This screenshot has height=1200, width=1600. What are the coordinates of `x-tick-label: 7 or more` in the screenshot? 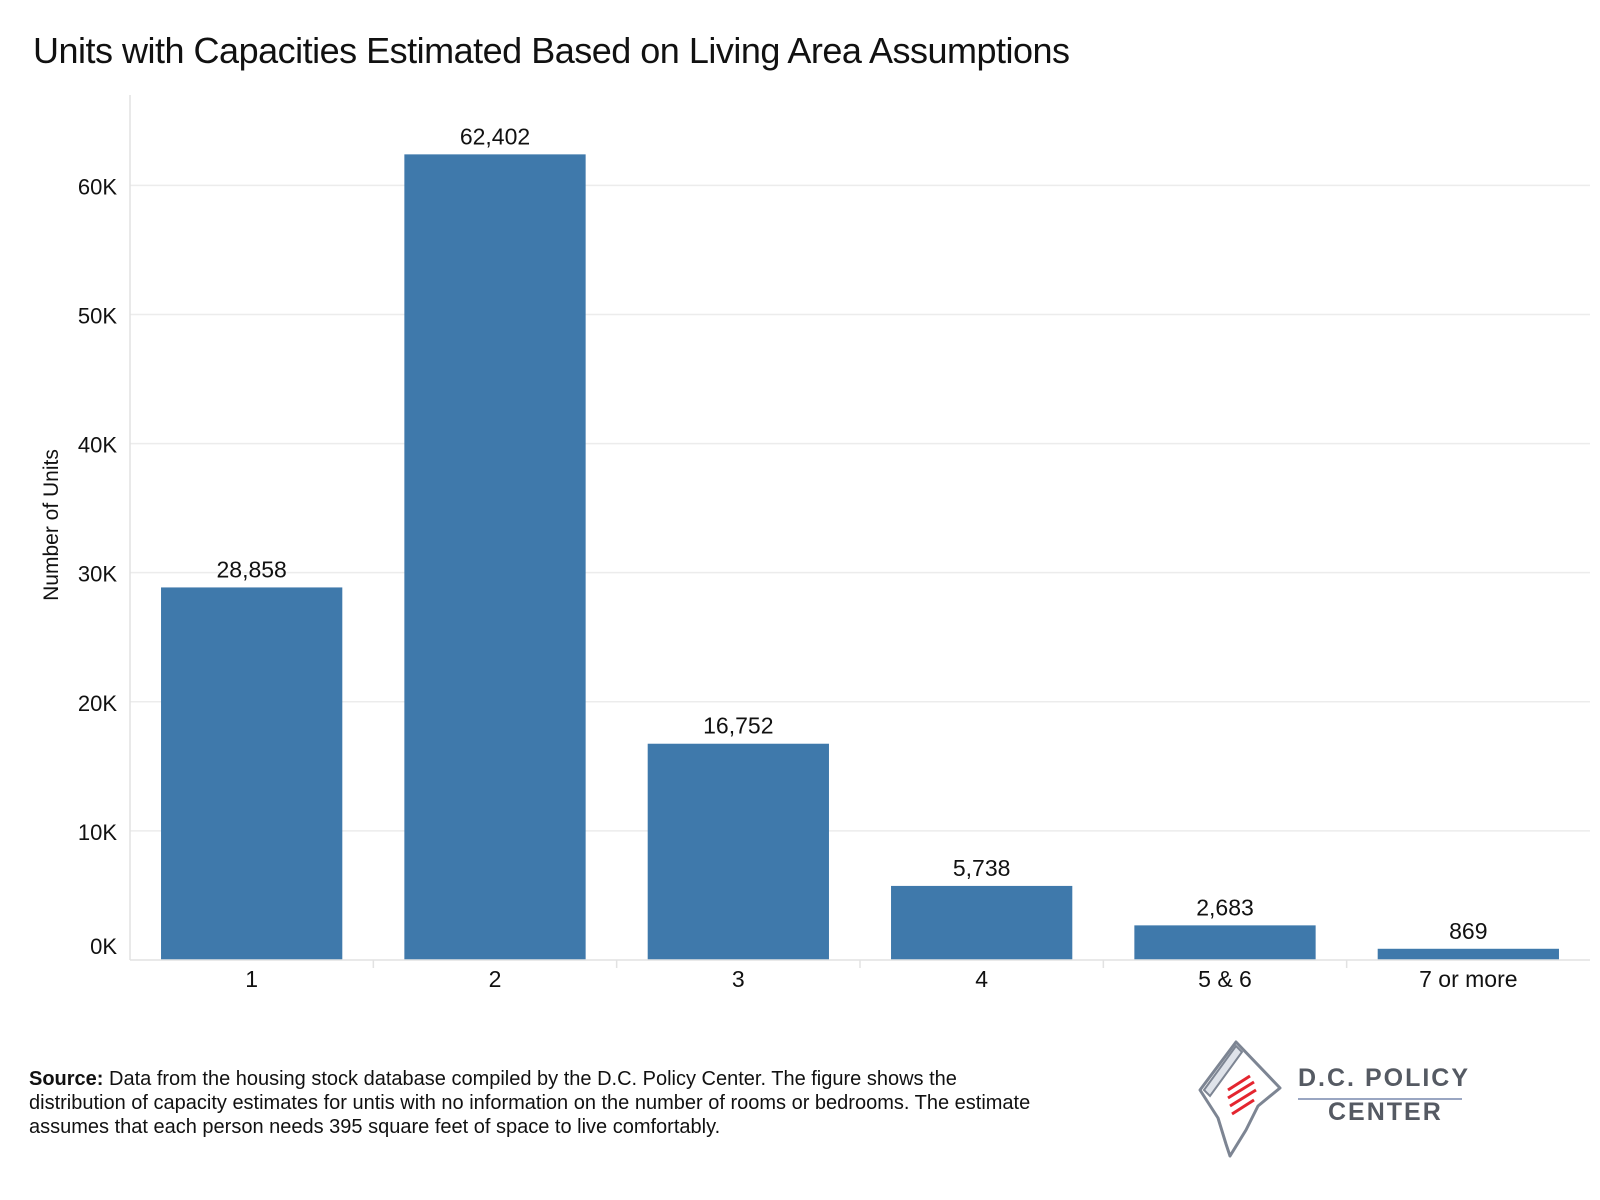 It's located at (1468, 979).